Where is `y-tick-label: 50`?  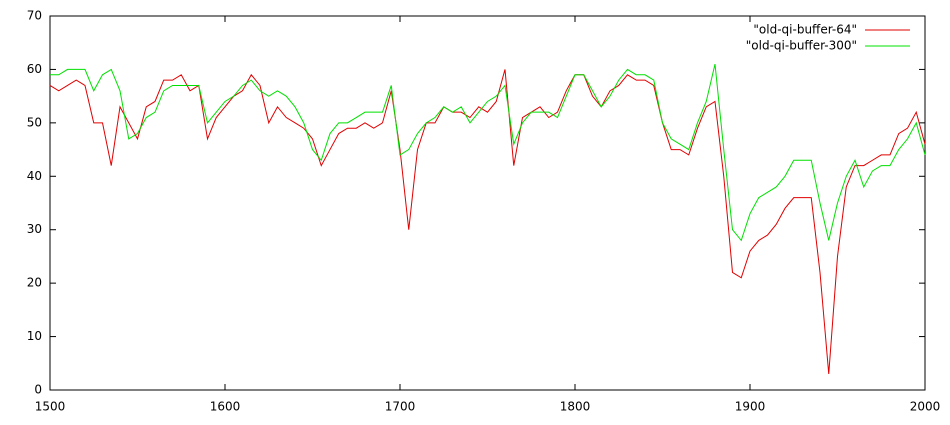
y-tick-label: 50 is located at coordinates (34, 122).